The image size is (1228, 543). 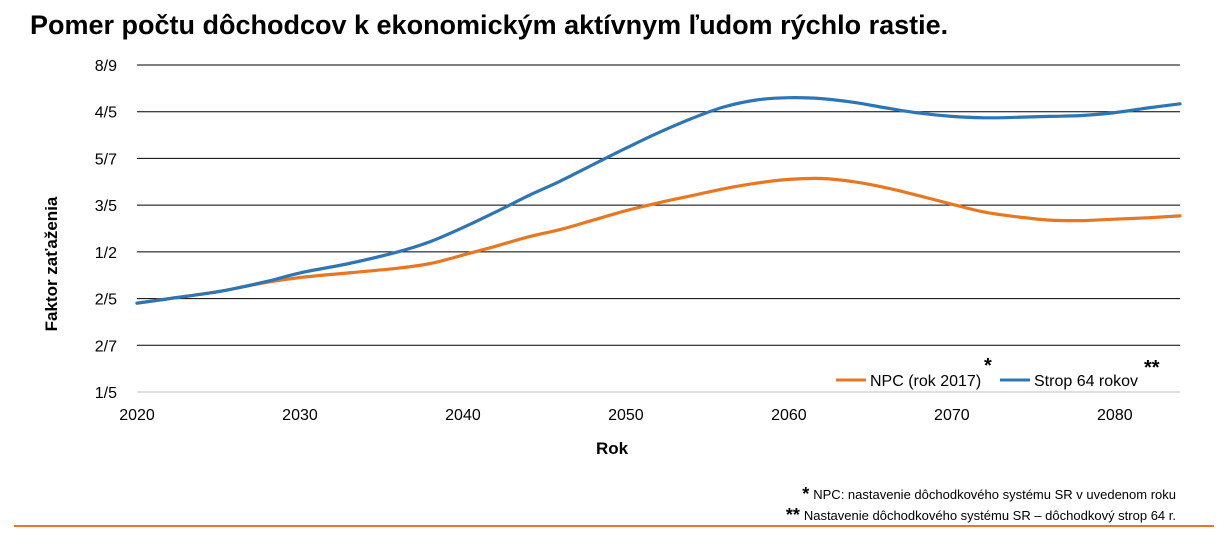 I want to click on x-axis-title: Rok, so click(x=612, y=448).